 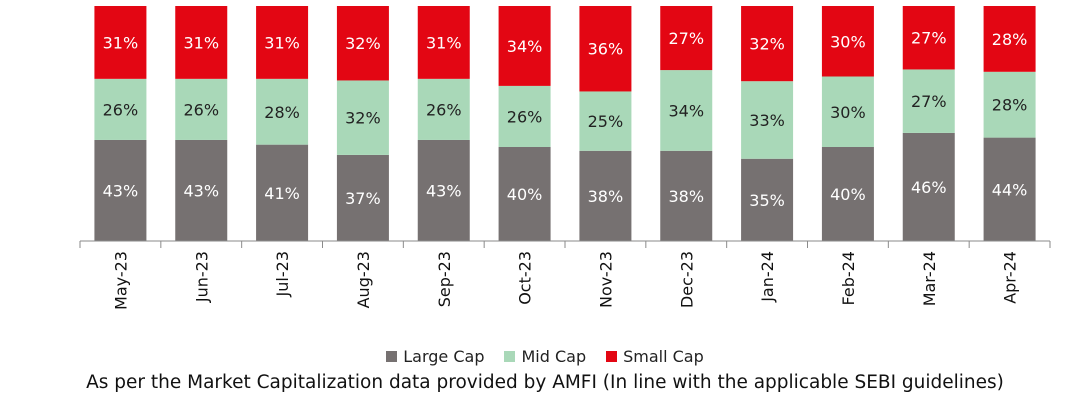 I want to click on data-label-mid-cap-jul-23: 28%, so click(x=282, y=112).